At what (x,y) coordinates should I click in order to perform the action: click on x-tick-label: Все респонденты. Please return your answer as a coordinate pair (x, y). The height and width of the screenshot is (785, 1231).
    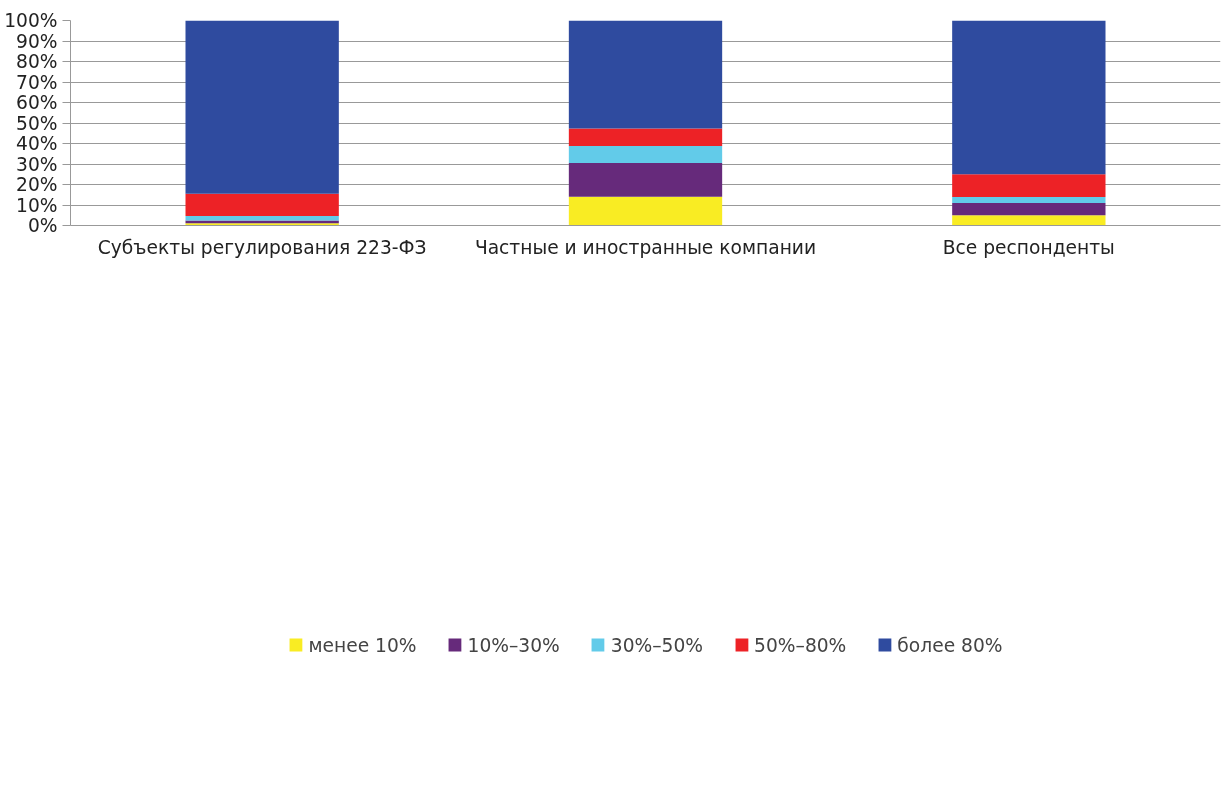
    Looking at the image, I should click on (1028, 247).